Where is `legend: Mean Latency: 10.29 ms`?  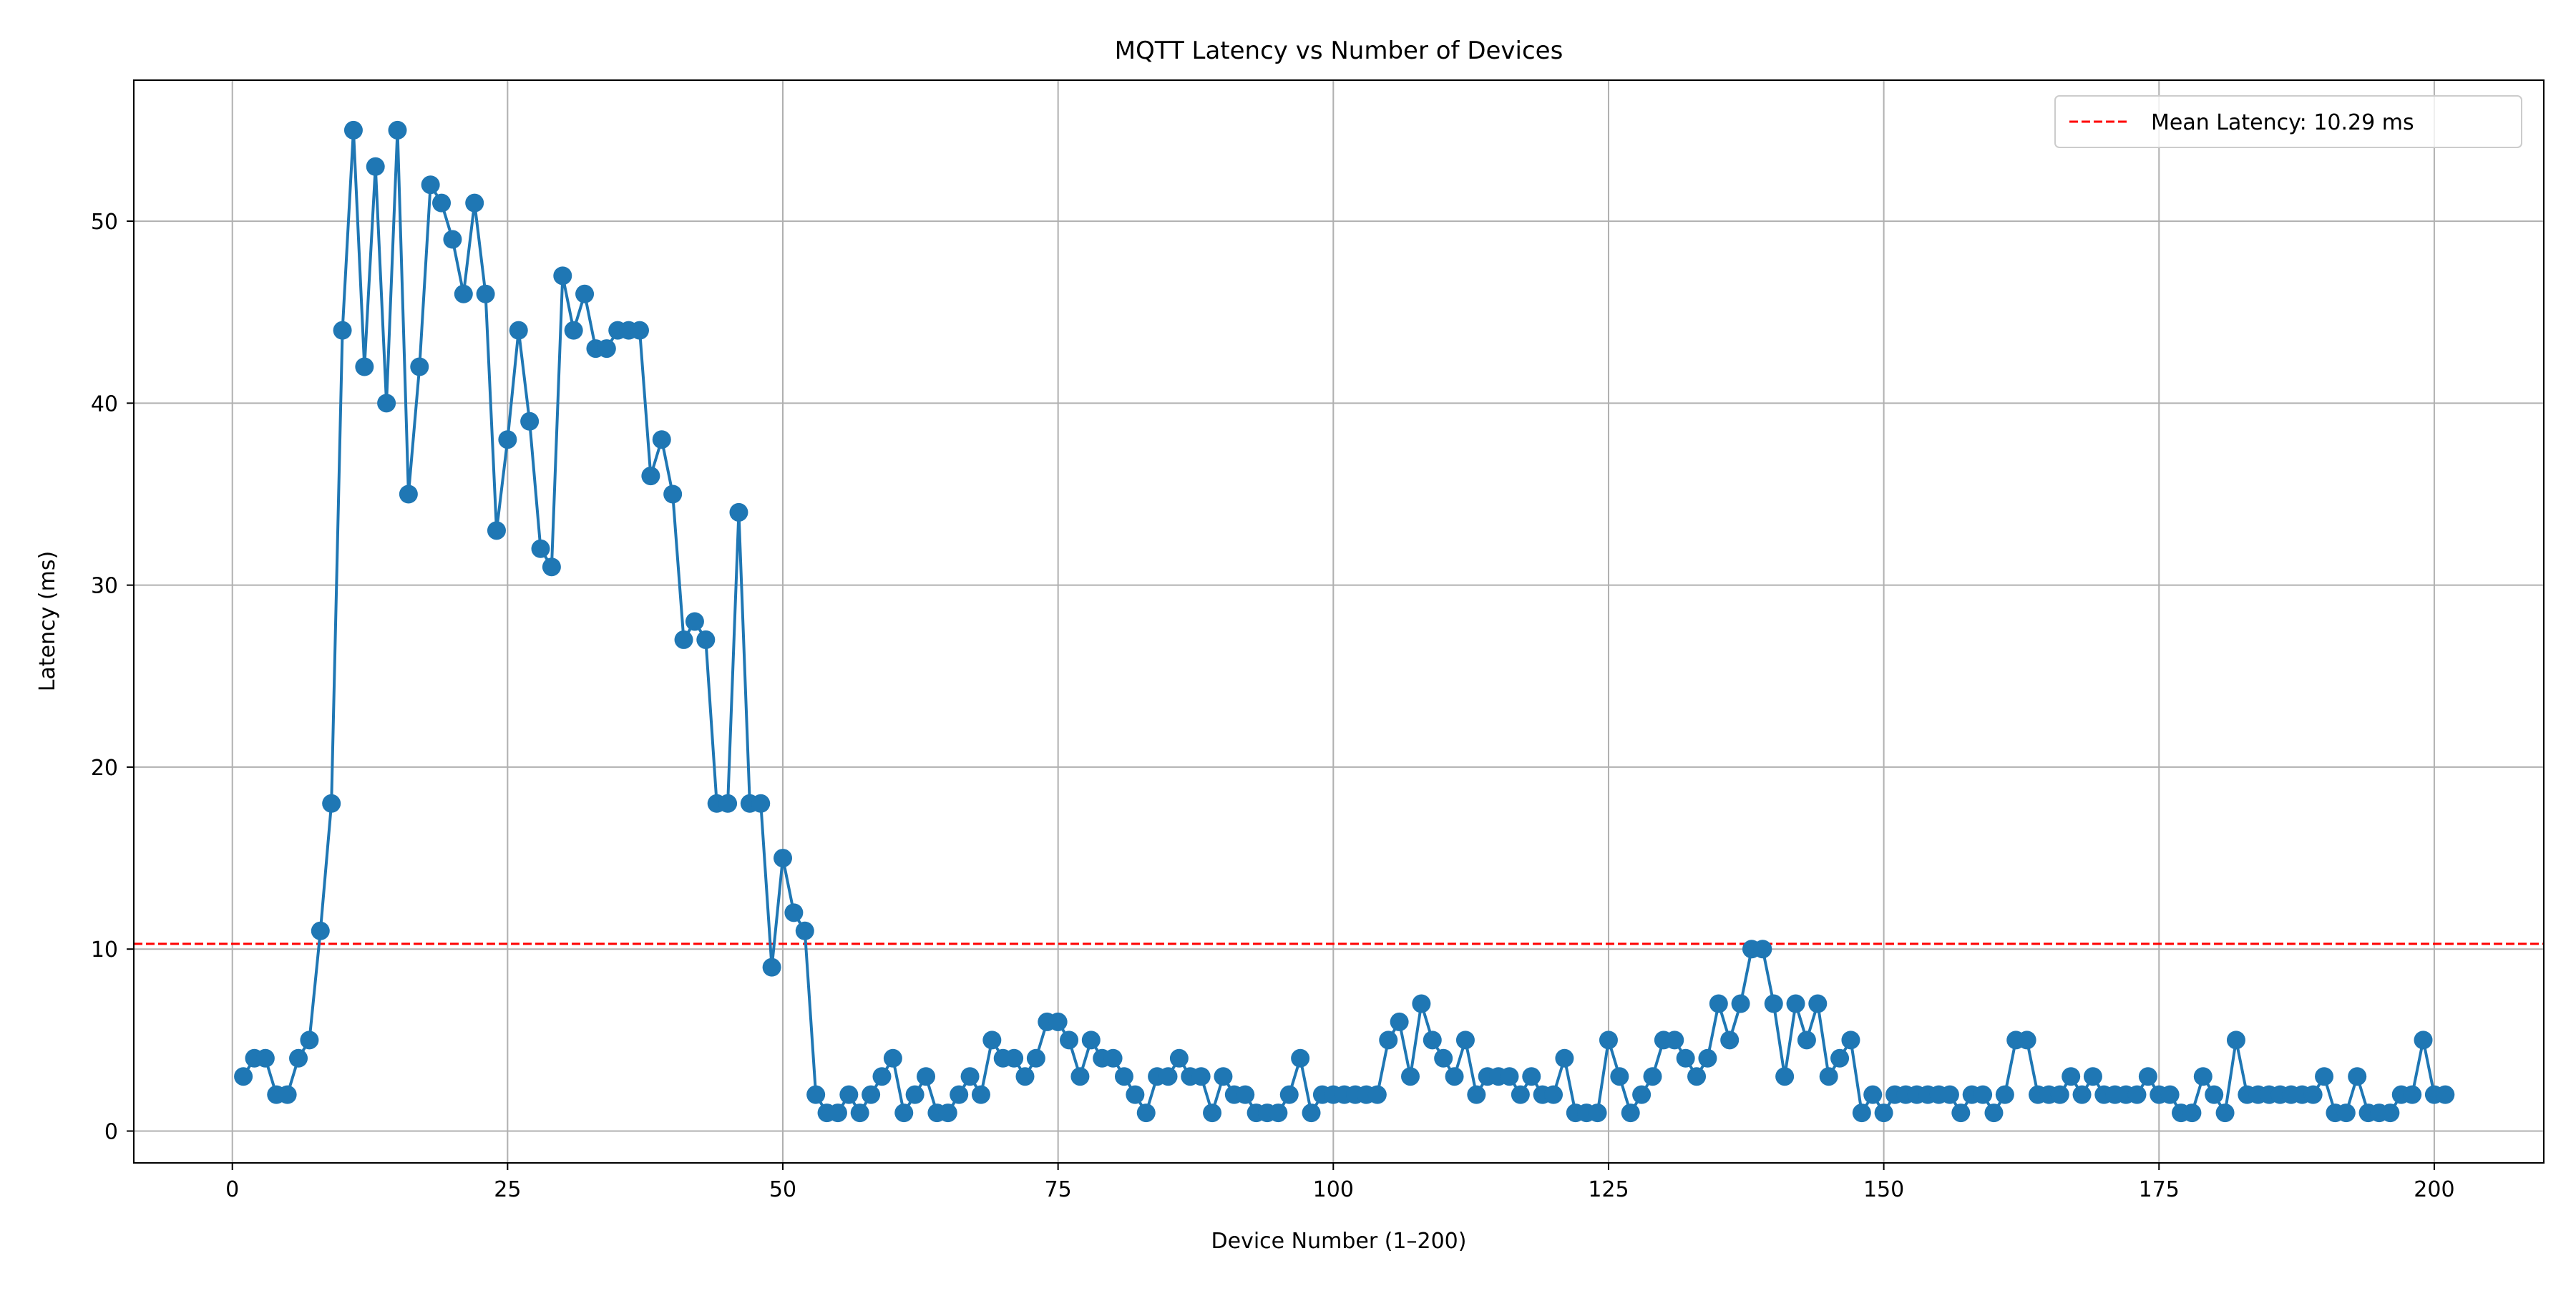 legend: Mean Latency: 10.29 ms is located at coordinates (2288, 121).